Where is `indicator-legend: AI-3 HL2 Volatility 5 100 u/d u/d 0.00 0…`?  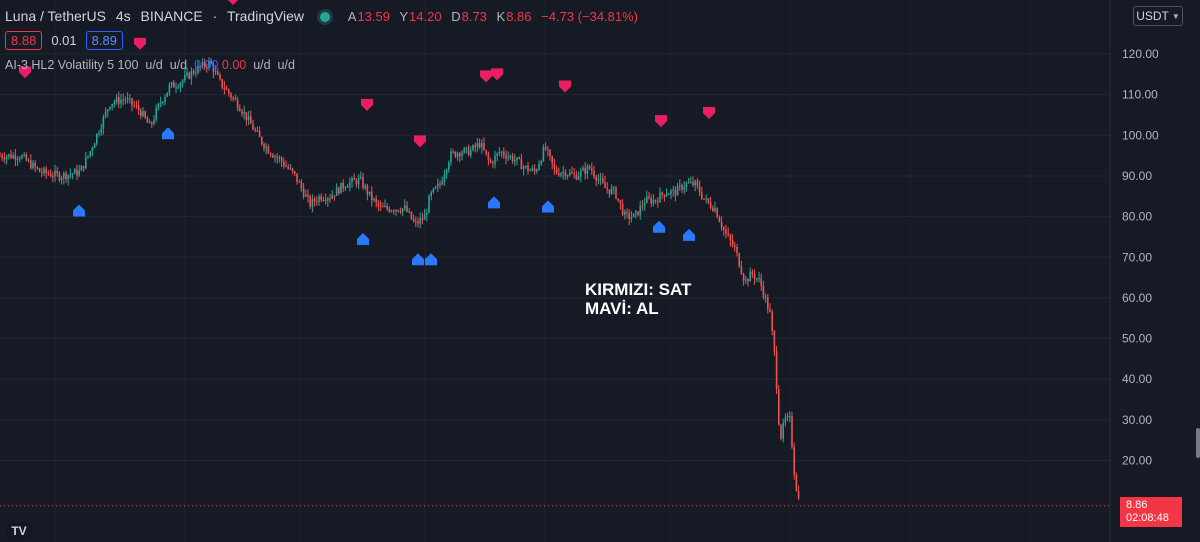
indicator-legend: AI-3 HL2 Volatility 5 100 u/d u/d 0.00 0… is located at coordinates (150, 65).